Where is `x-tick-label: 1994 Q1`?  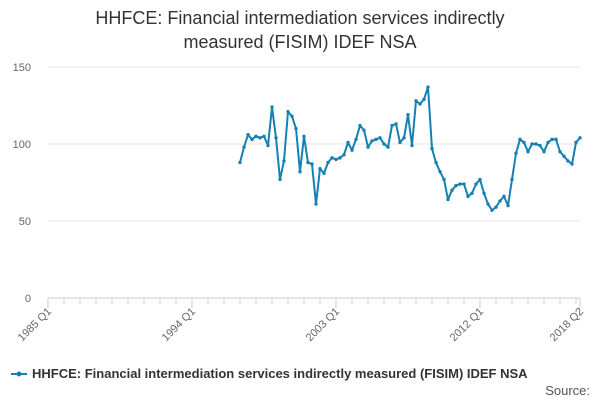
x-tick-label: 1994 Q1 is located at coordinates (179, 325).